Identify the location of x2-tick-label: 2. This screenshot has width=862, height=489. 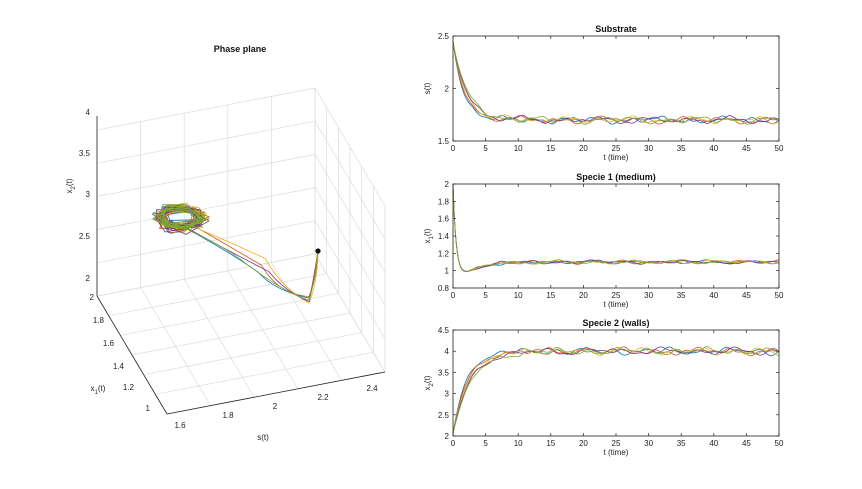
(88, 278).